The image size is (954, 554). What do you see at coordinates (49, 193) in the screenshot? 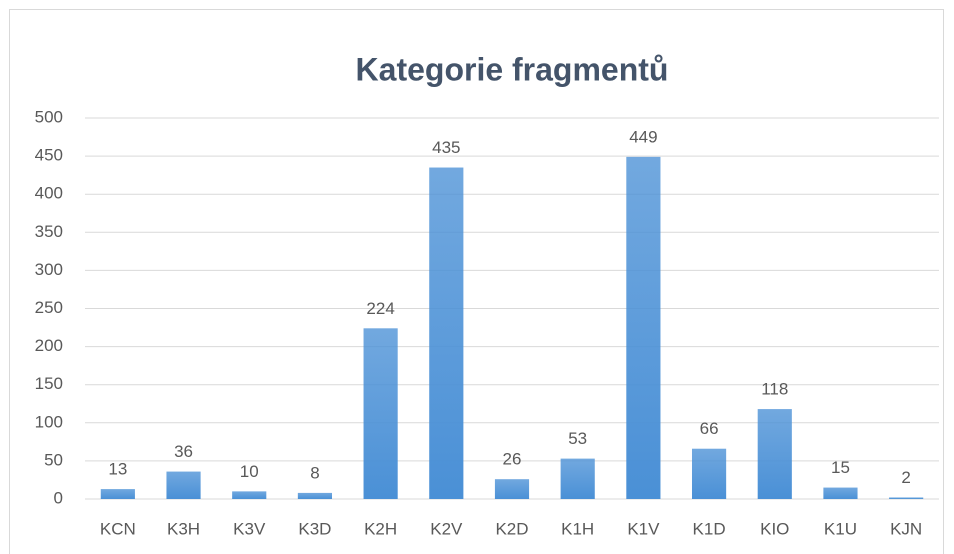
I see `y-tick-label: 400` at bounding box center [49, 193].